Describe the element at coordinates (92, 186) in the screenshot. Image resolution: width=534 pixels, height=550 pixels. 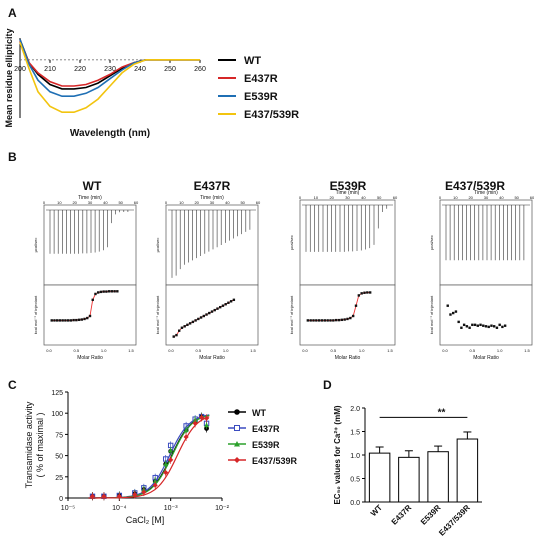
I see `b-panel-title: WT` at that location.